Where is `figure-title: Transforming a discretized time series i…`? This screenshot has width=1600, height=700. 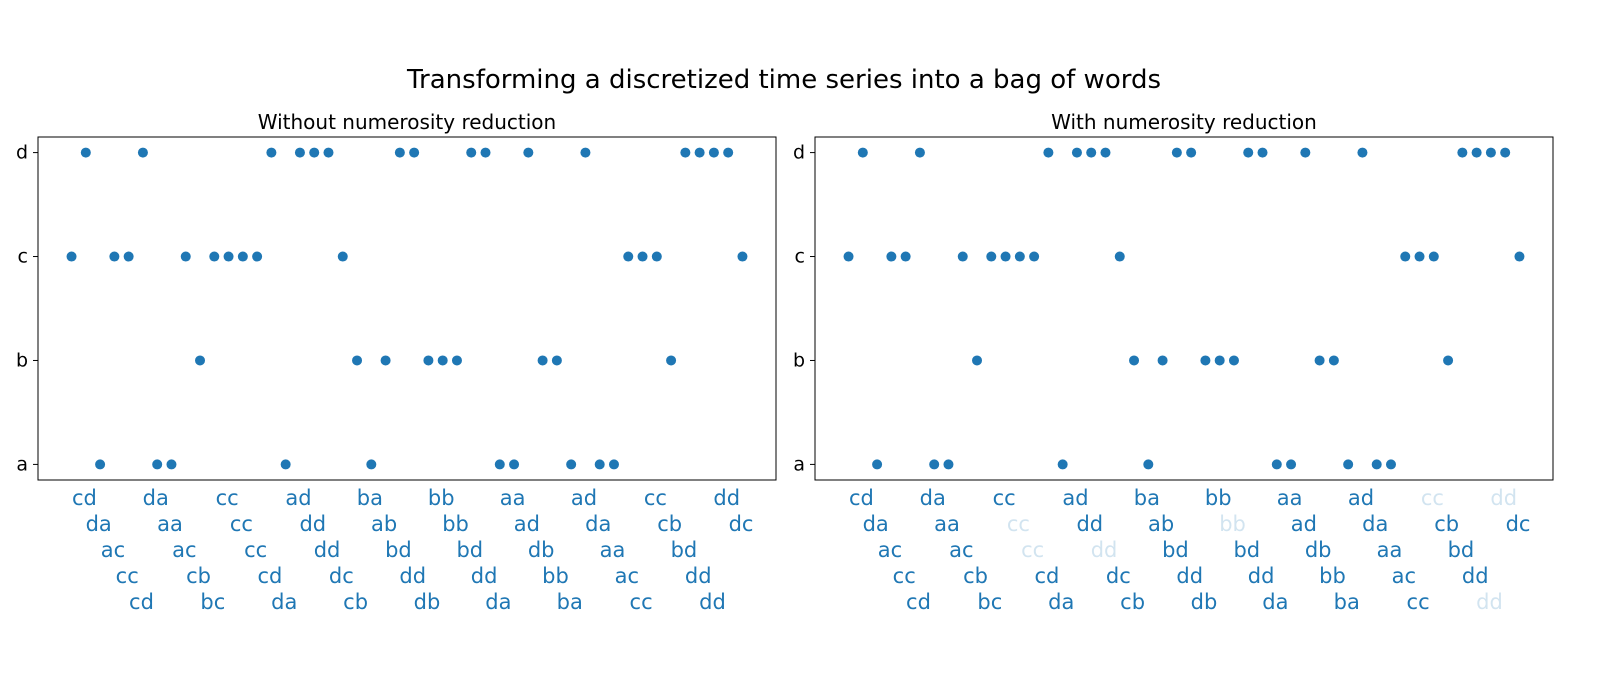
figure-title: Transforming a discretized time series i… is located at coordinates (783, 80).